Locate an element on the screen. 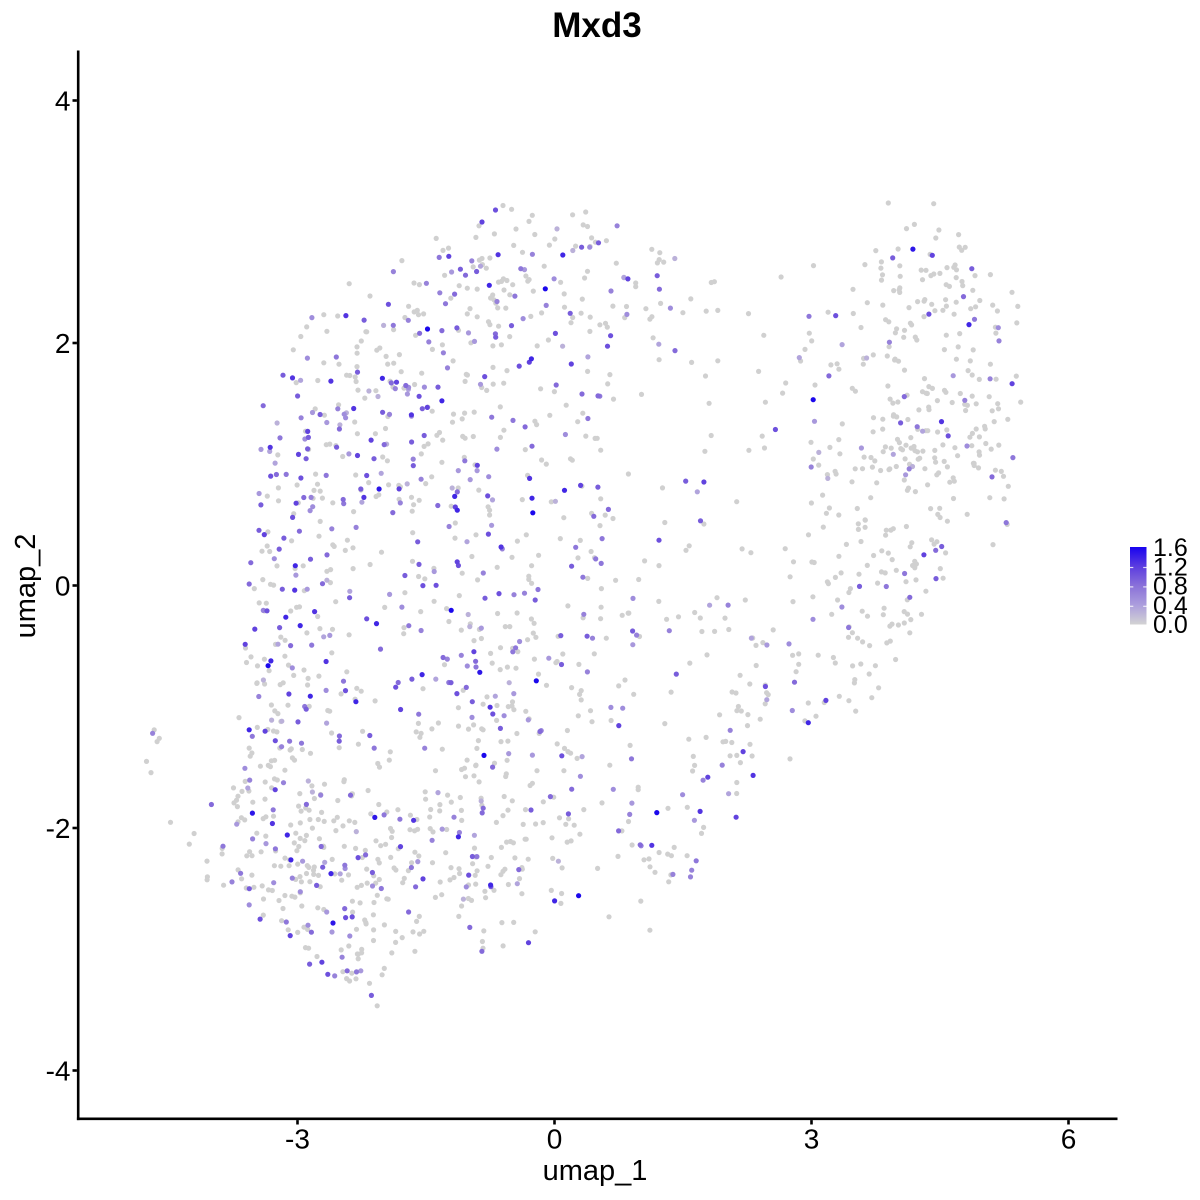 The image size is (1200, 1200). svg-text: -2 is located at coordinates (58, 828).